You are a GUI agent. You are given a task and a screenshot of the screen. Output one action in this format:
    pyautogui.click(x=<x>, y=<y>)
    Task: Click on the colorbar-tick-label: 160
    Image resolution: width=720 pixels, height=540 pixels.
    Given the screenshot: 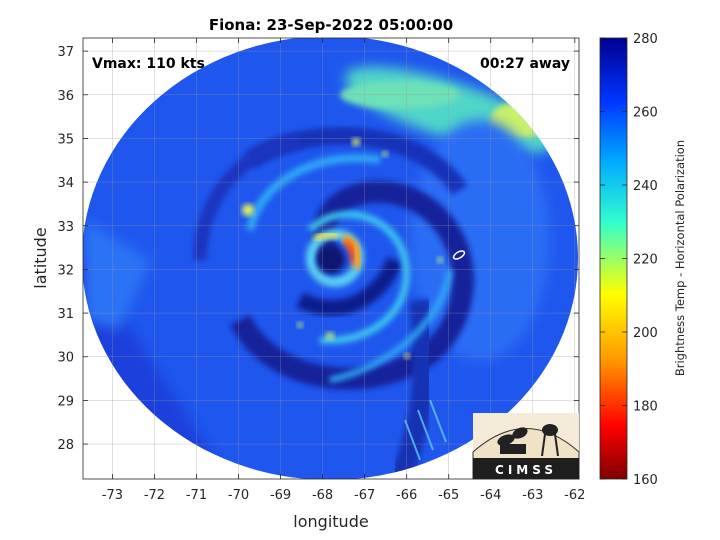 What is the action you would take?
    pyautogui.click(x=645, y=480)
    